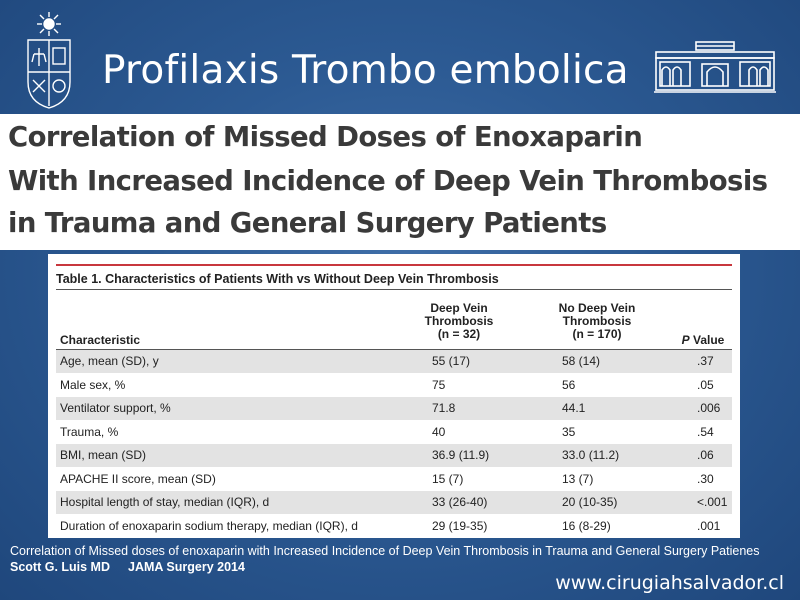 Image resolution: width=800 pixels, height=600 pixels. I want to click on header-p-letter: P, so click(685, 340).